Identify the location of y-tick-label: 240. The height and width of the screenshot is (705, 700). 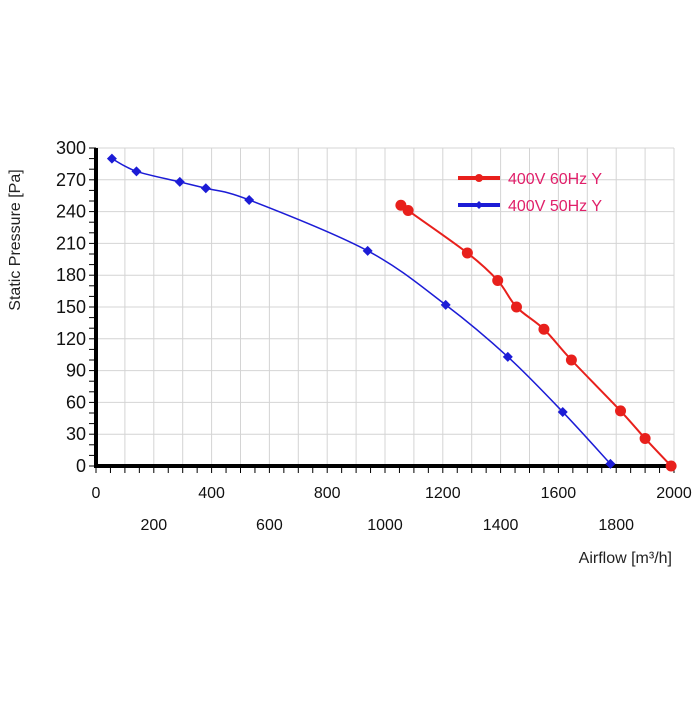
(71, 212).